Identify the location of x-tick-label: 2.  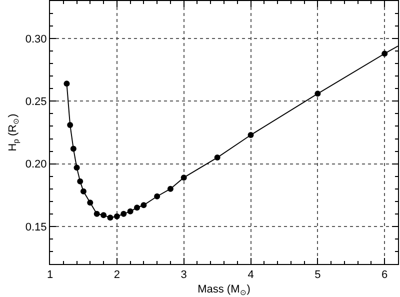
(117, 275).